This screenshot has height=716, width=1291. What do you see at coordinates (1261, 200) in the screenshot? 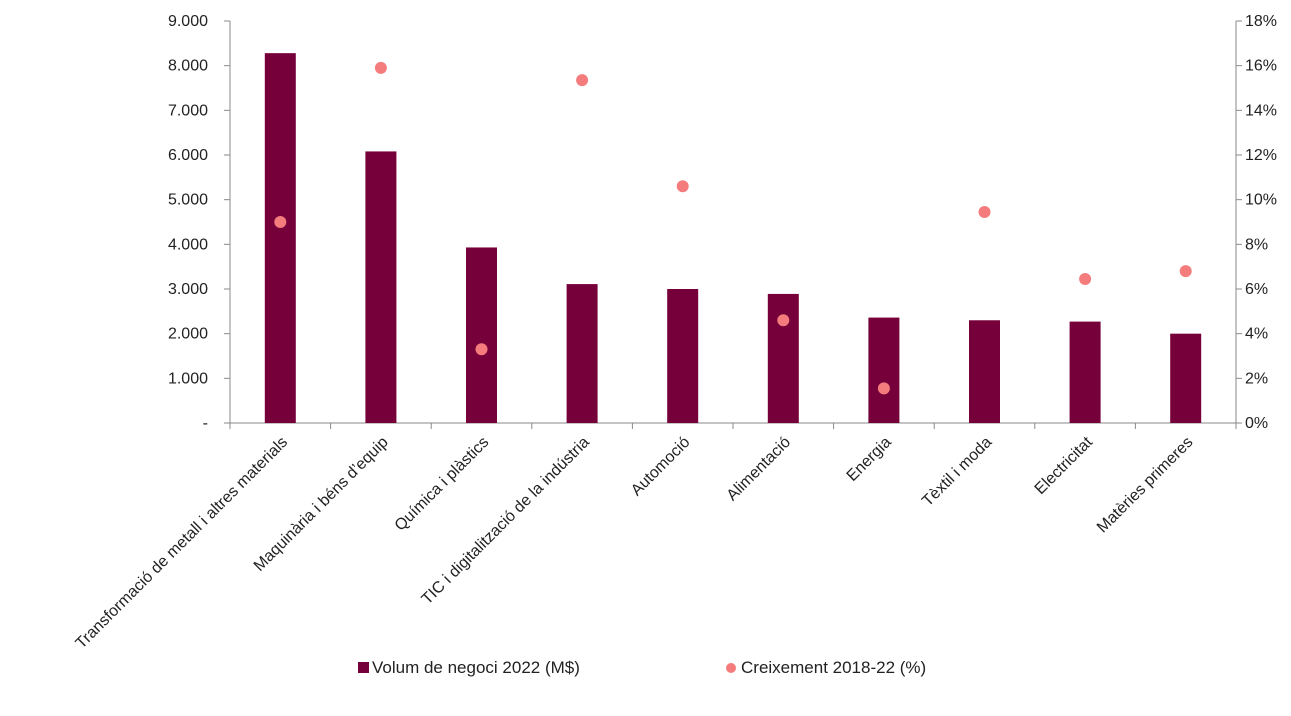
I see `right-axis-tick-label: 10%` at bounding box center [1261, 200].